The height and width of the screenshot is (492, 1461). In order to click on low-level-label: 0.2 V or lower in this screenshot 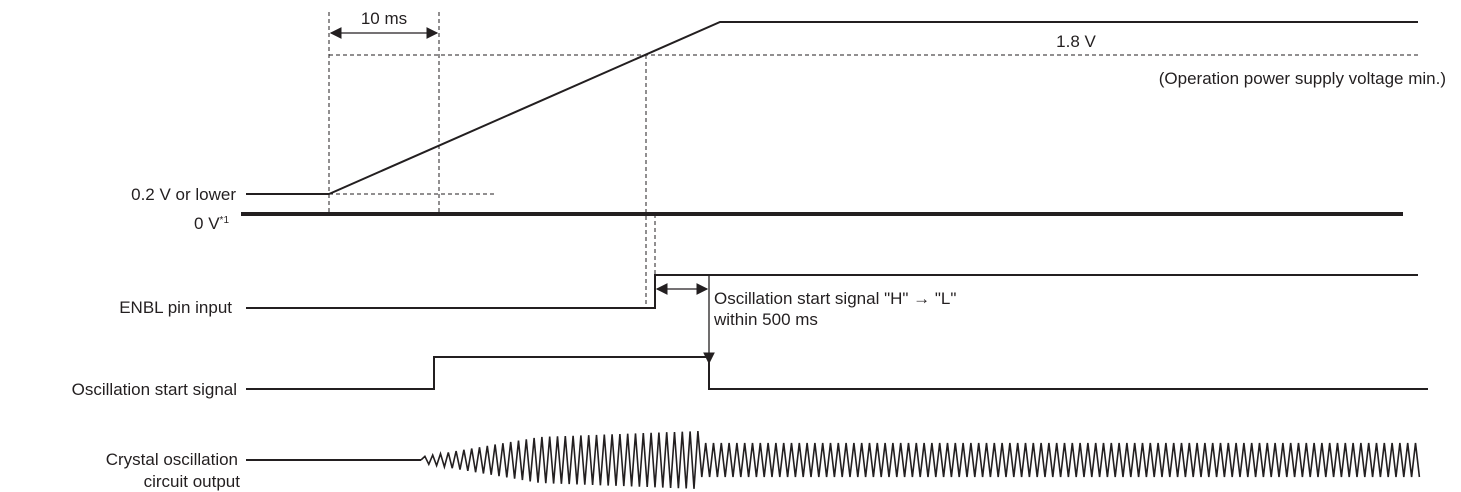, I will do `click(183, 194)`.